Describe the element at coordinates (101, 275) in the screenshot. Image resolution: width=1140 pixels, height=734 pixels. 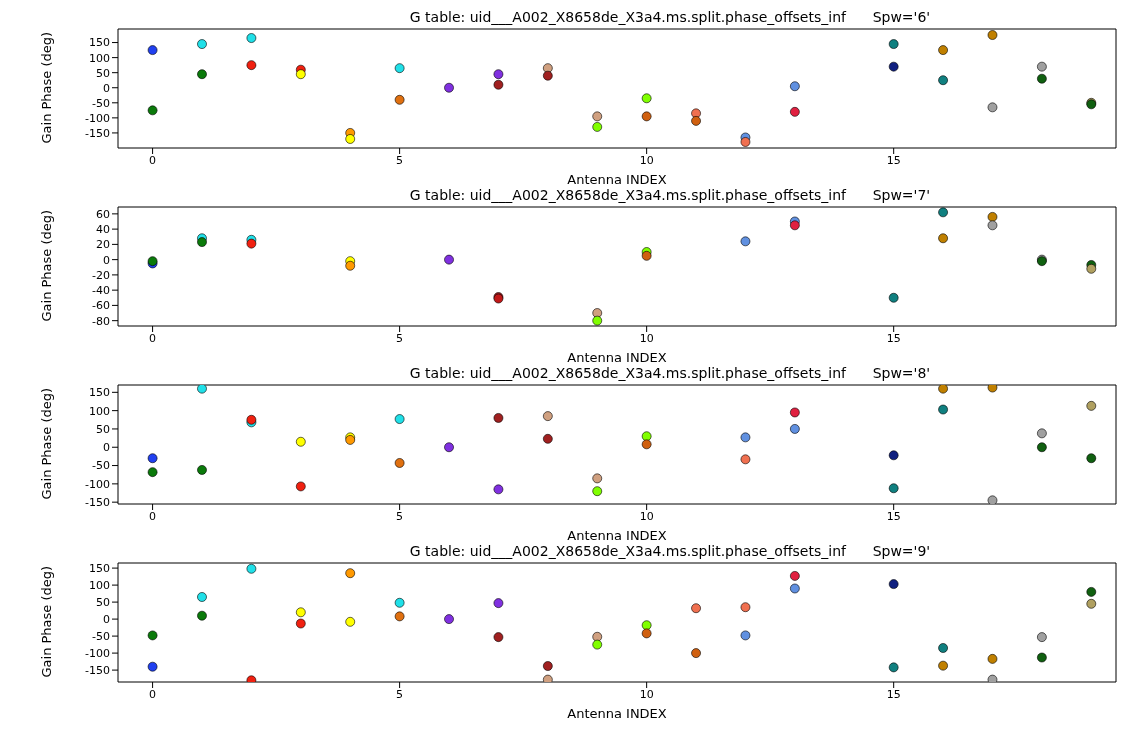
I see `y-tick-label: -20` at that location.